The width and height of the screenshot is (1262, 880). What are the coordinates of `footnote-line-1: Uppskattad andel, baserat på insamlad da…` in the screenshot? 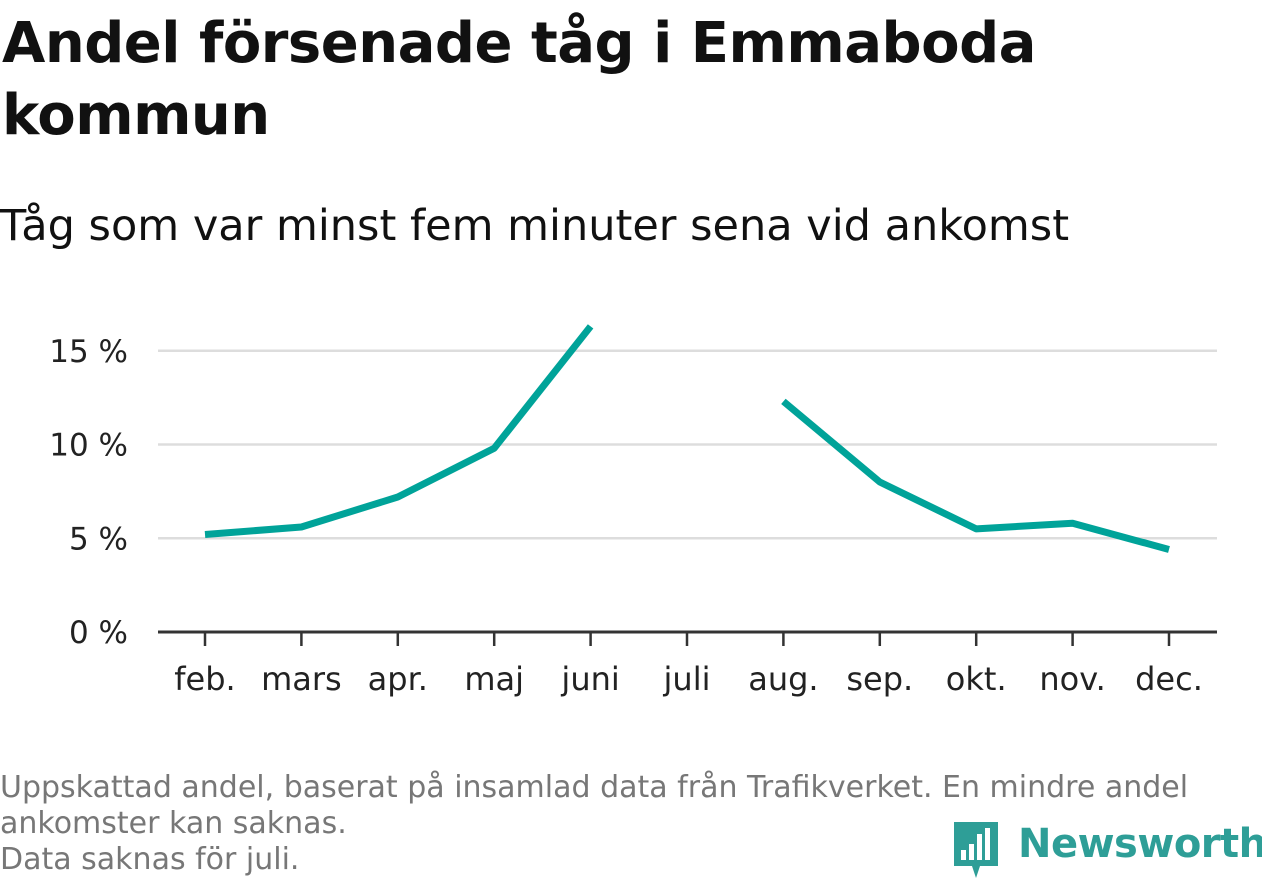 It's located at (594, 787).